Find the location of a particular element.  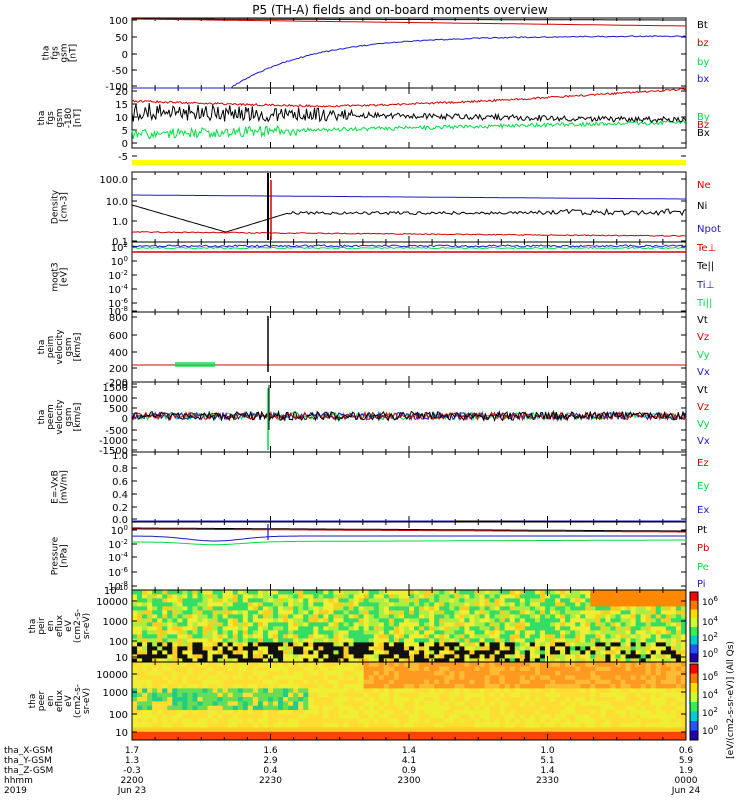

orbit-value: 0.4 is located at coordinates (270, 771).